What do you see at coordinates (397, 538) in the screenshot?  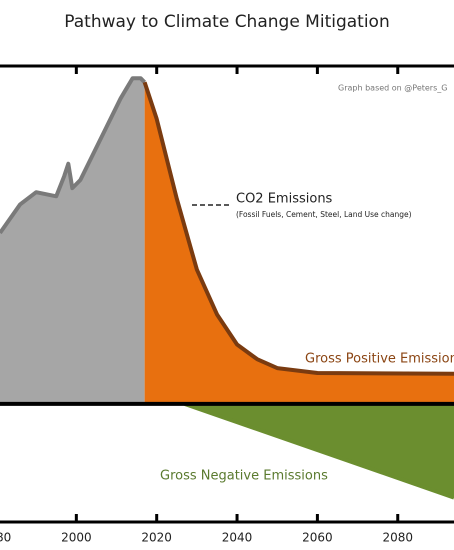 I see `x-tick-label: 2080` at bounding box center [397, 538].